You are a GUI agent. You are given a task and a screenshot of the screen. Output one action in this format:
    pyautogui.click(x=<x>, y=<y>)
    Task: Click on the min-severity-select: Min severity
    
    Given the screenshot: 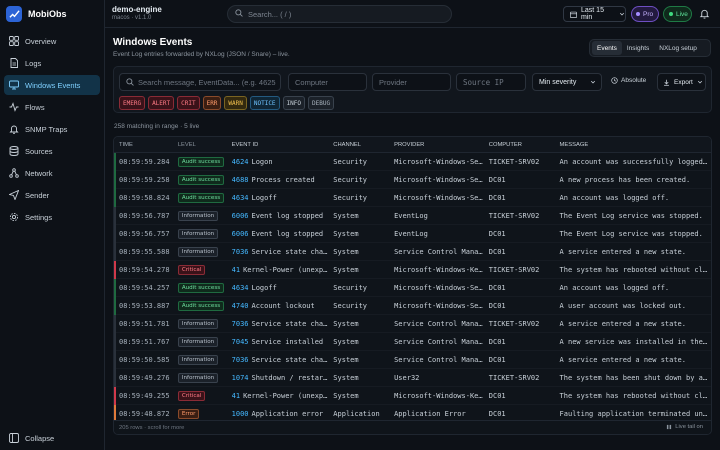 What is the action you would take?
    pyautogui.click(x=567, y=82)
    